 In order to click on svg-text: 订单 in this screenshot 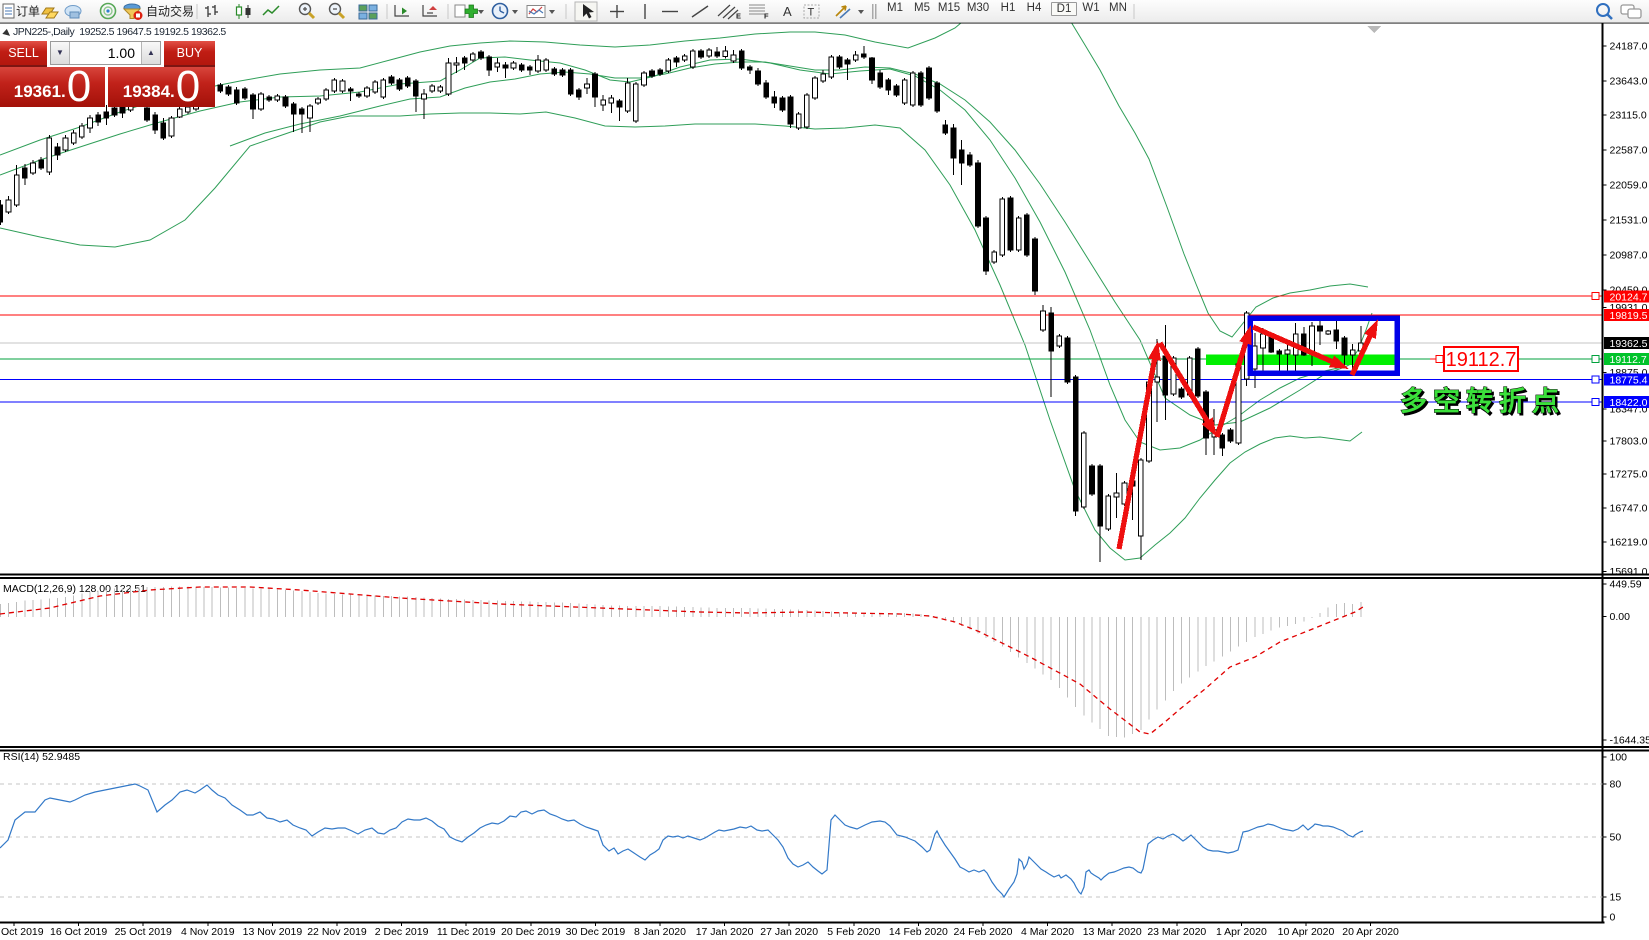, I will do `click(28, 12)`.